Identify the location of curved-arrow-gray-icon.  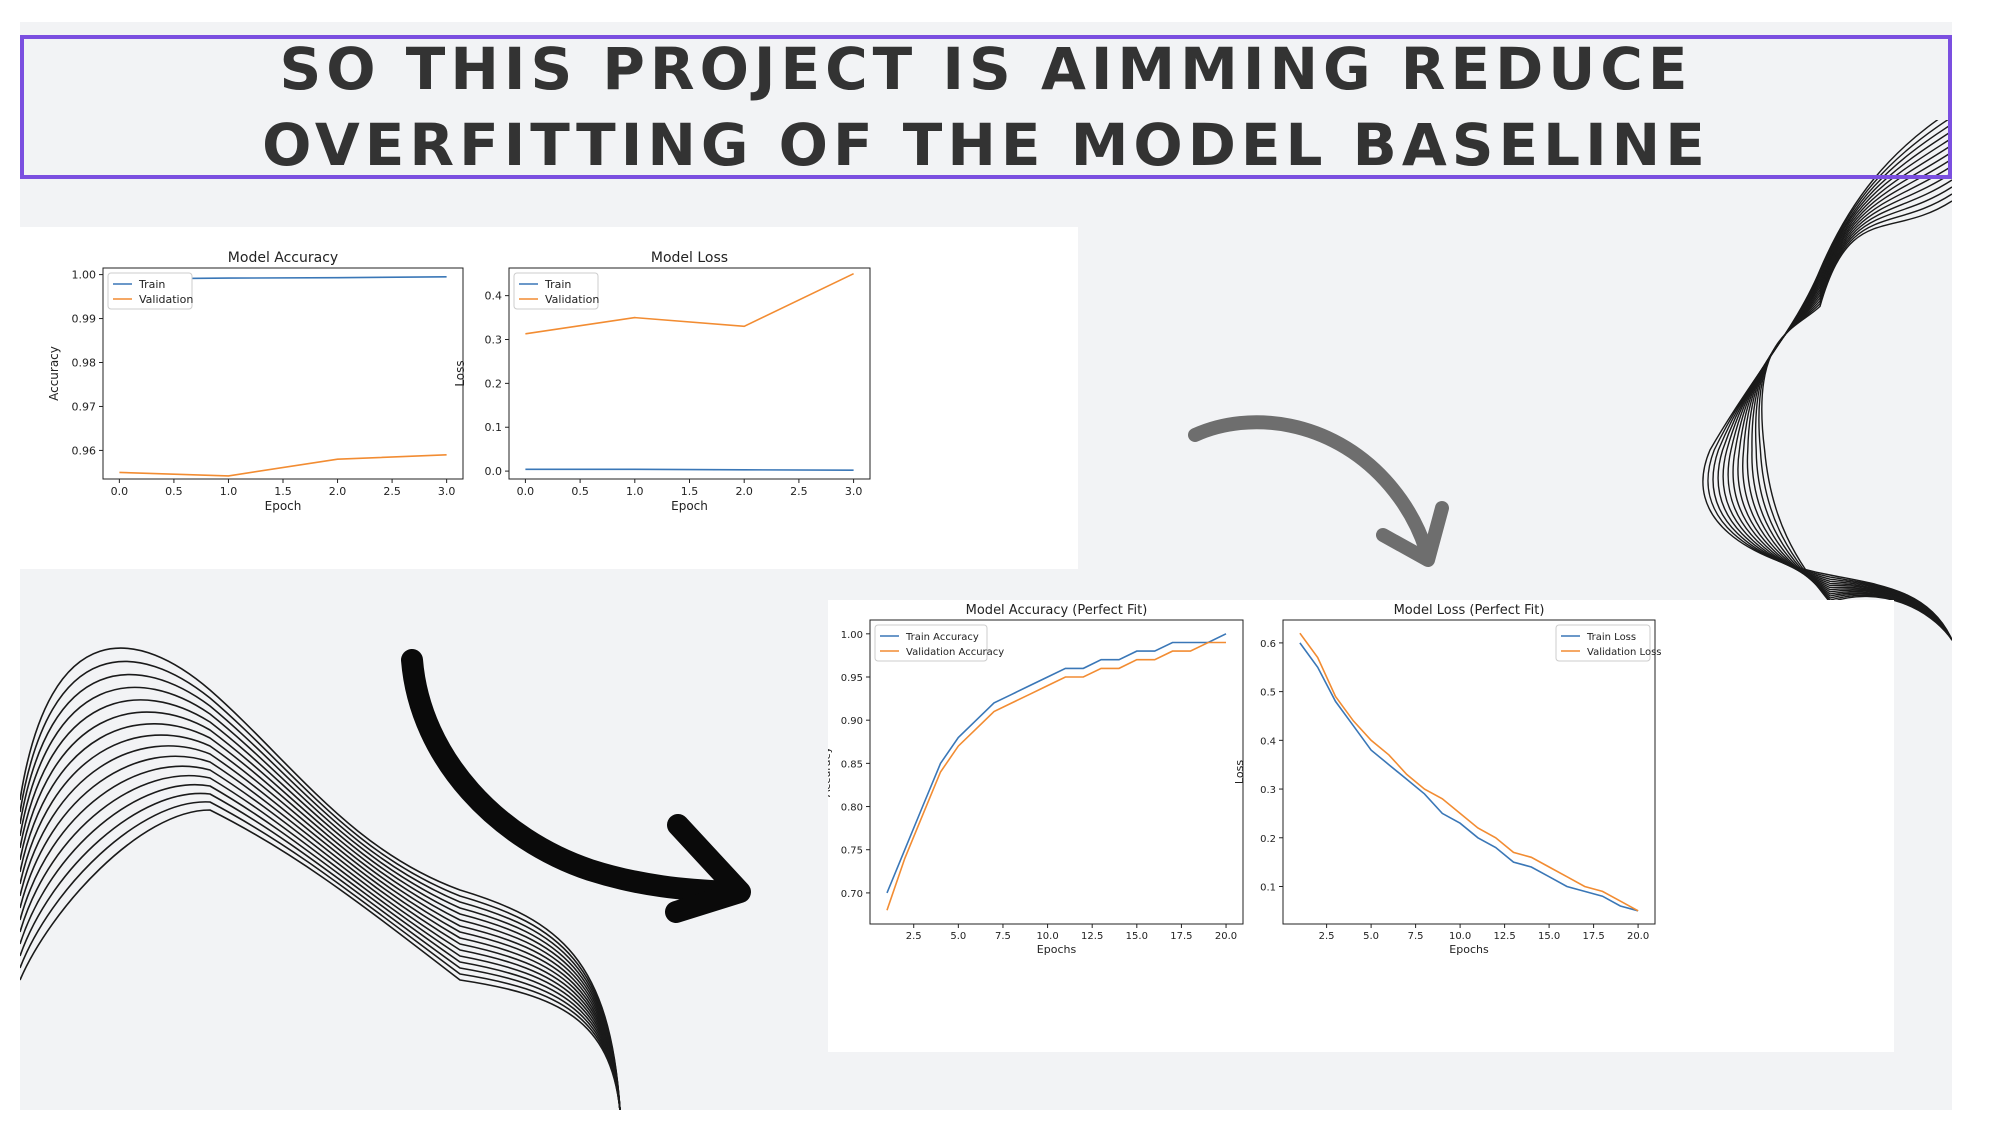
(1318, 491).